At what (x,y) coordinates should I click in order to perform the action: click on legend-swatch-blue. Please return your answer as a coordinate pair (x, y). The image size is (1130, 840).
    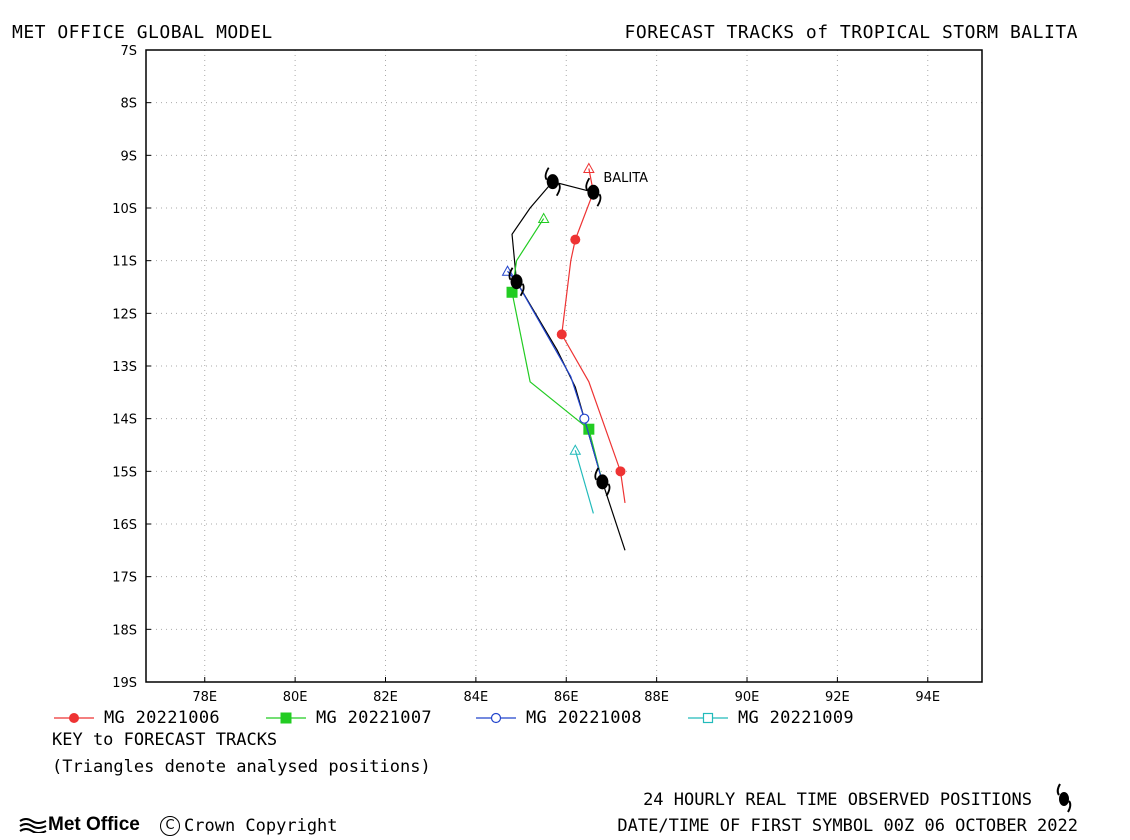
    Looking at the image, I should click on (496, 718).